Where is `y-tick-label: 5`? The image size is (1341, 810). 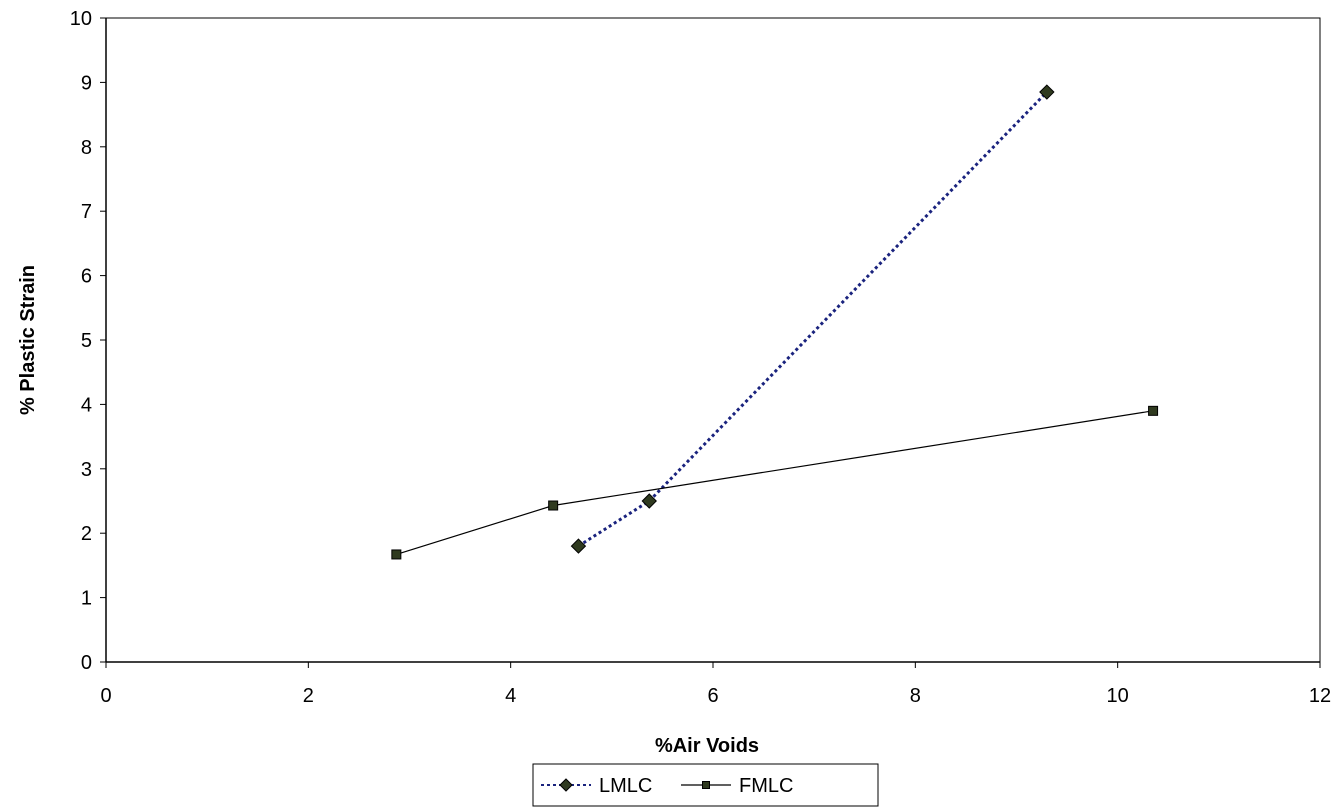 y-tick-label: 5 is located at coordinates (86, 341).